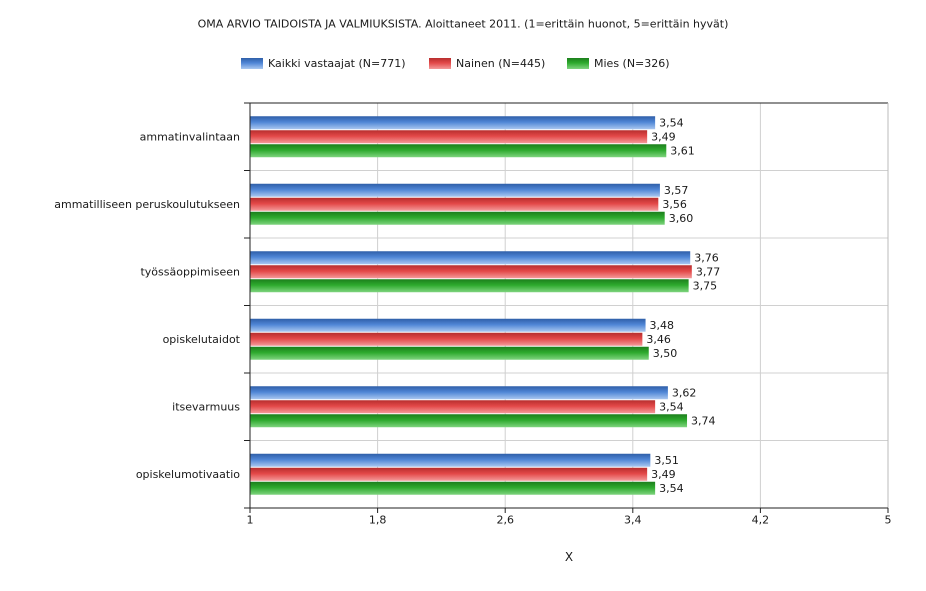 The image size is (926, 591). I want to click on x-tick-label: 1,8, so click(378, 520).